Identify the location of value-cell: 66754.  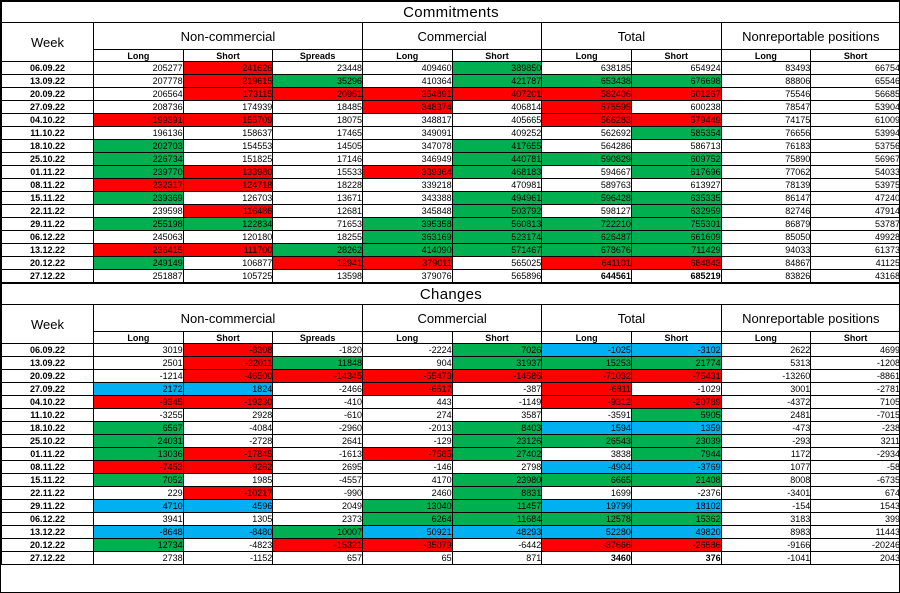
(854, 68).